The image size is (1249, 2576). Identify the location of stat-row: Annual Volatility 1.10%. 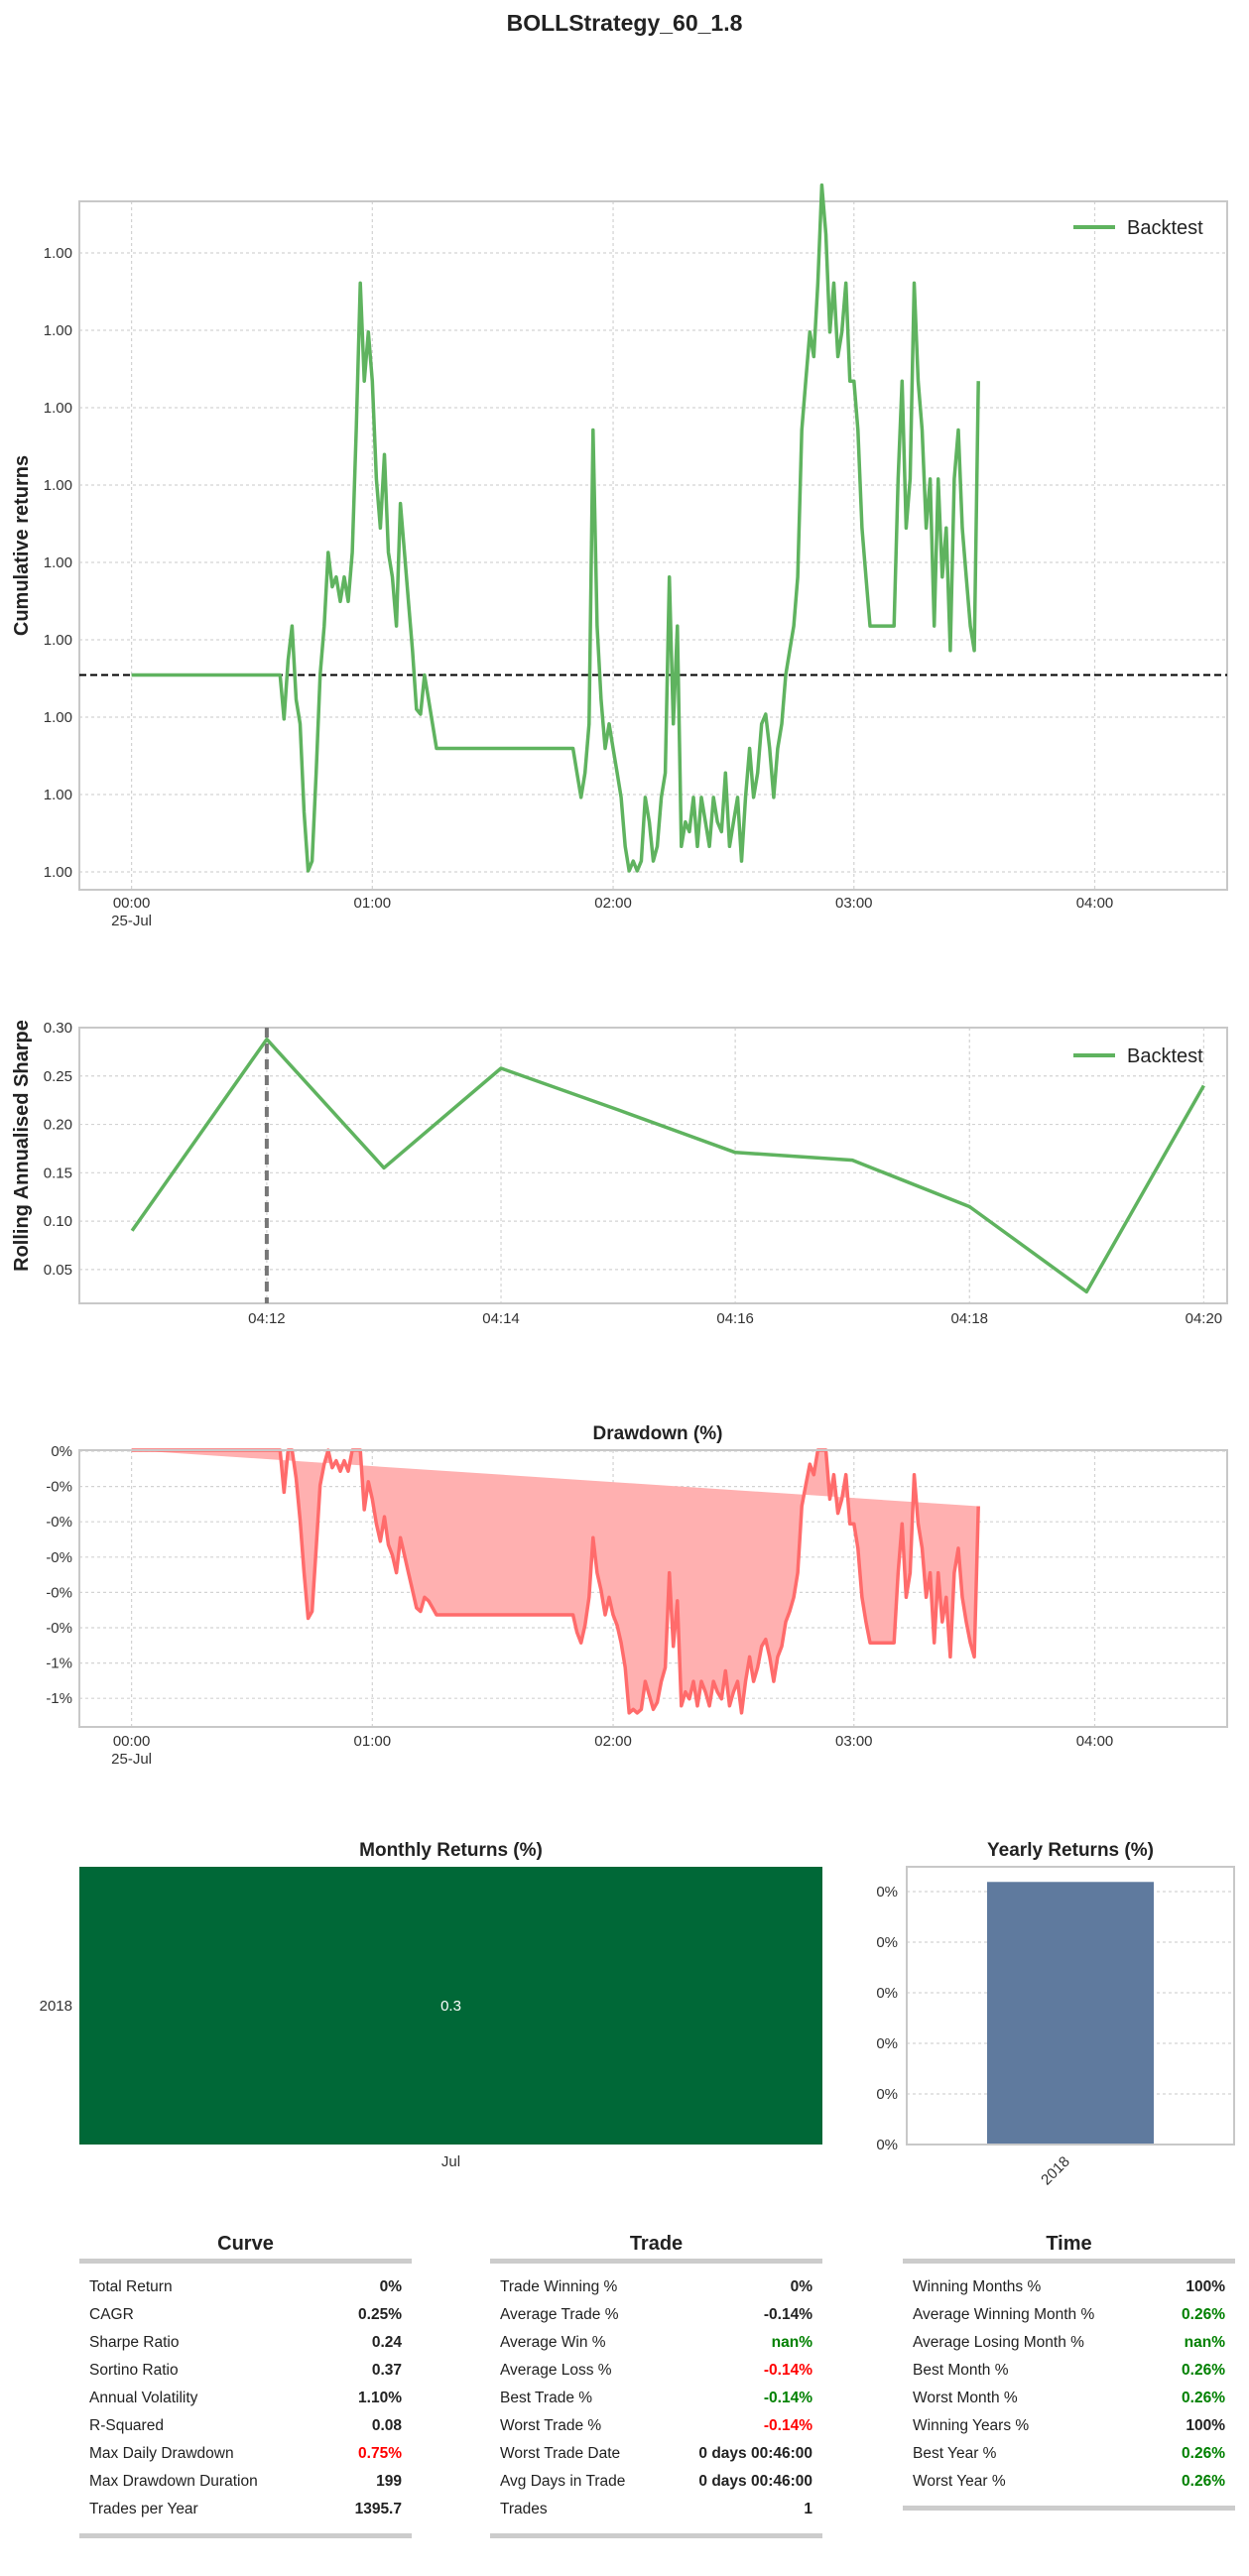
(245, 2398).